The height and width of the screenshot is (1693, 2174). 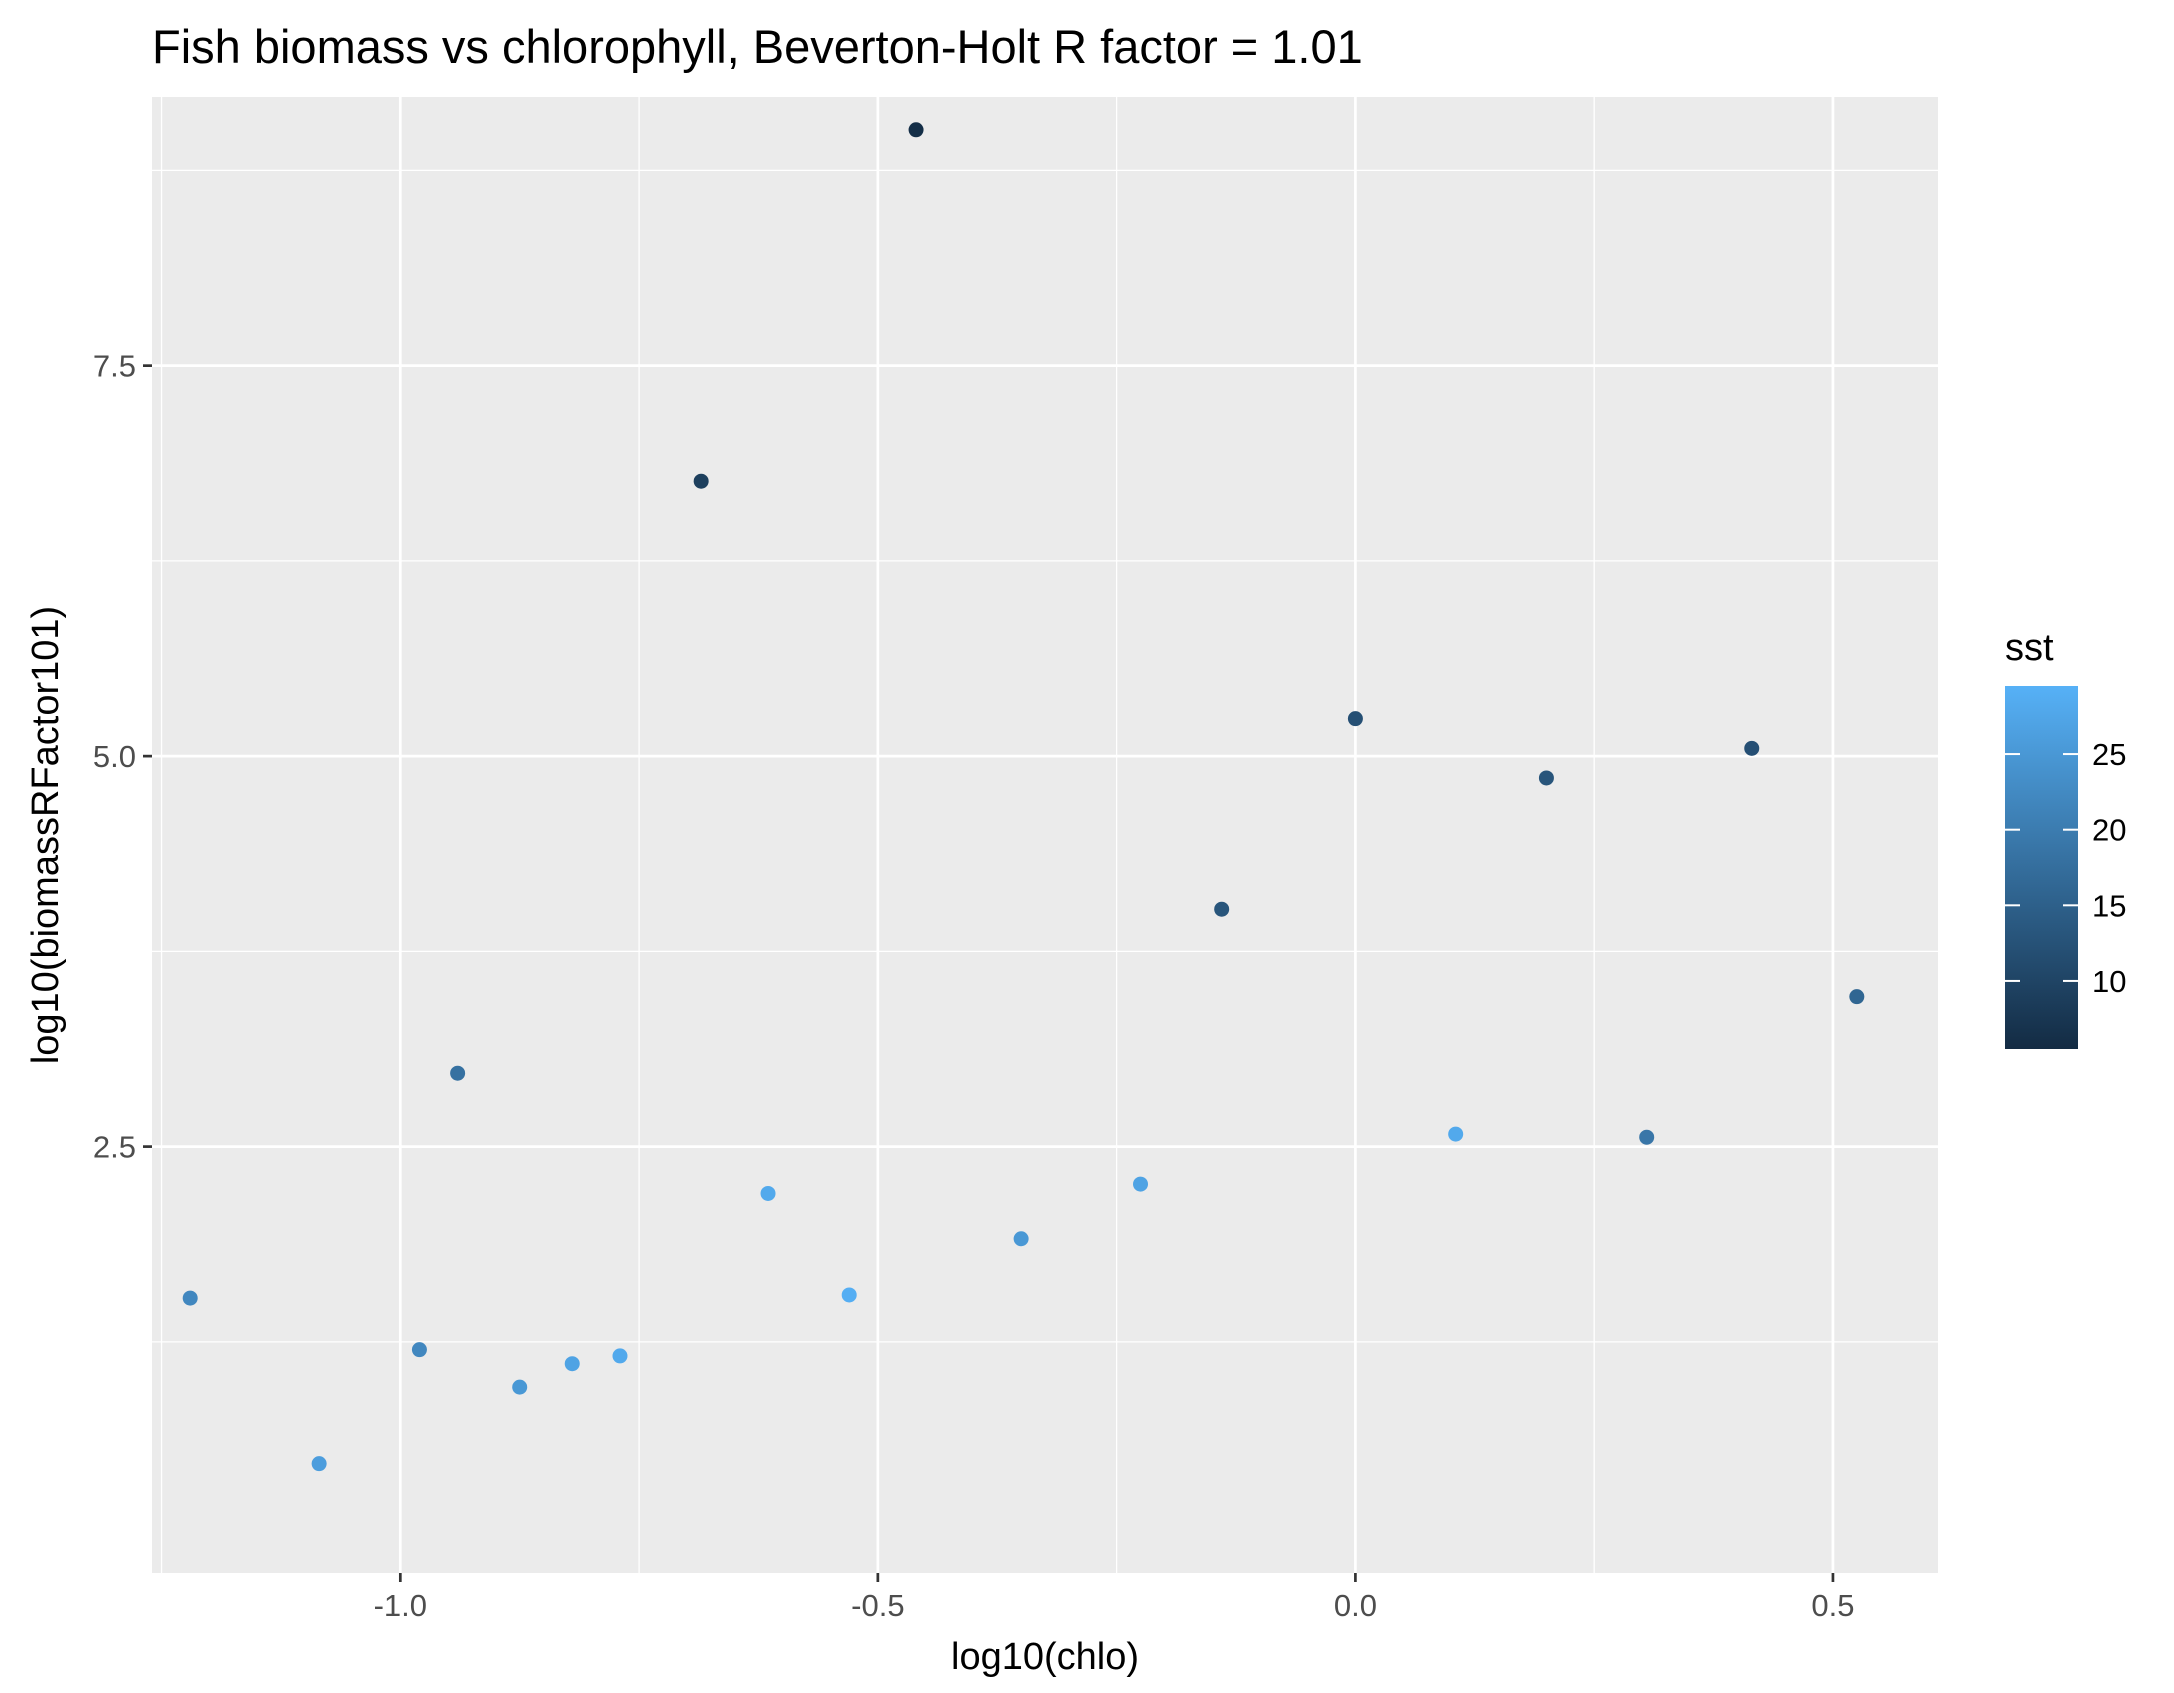 What do you see at coordinates (1355, 1605) in the screenshot?
I see `x-tick-label: 0.0` at bounding box center [1355, 1605].